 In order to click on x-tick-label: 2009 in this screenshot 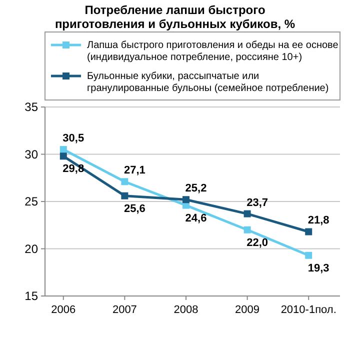, I will do `click(247, 310)`.